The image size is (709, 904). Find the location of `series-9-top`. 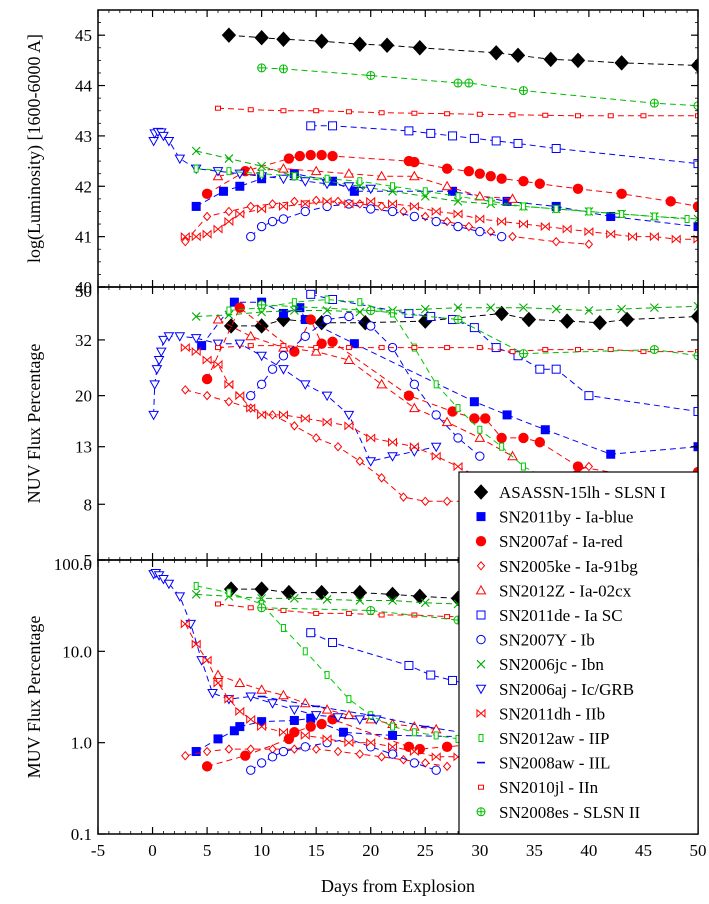

series-9-top is located at coordinates (439, 220).